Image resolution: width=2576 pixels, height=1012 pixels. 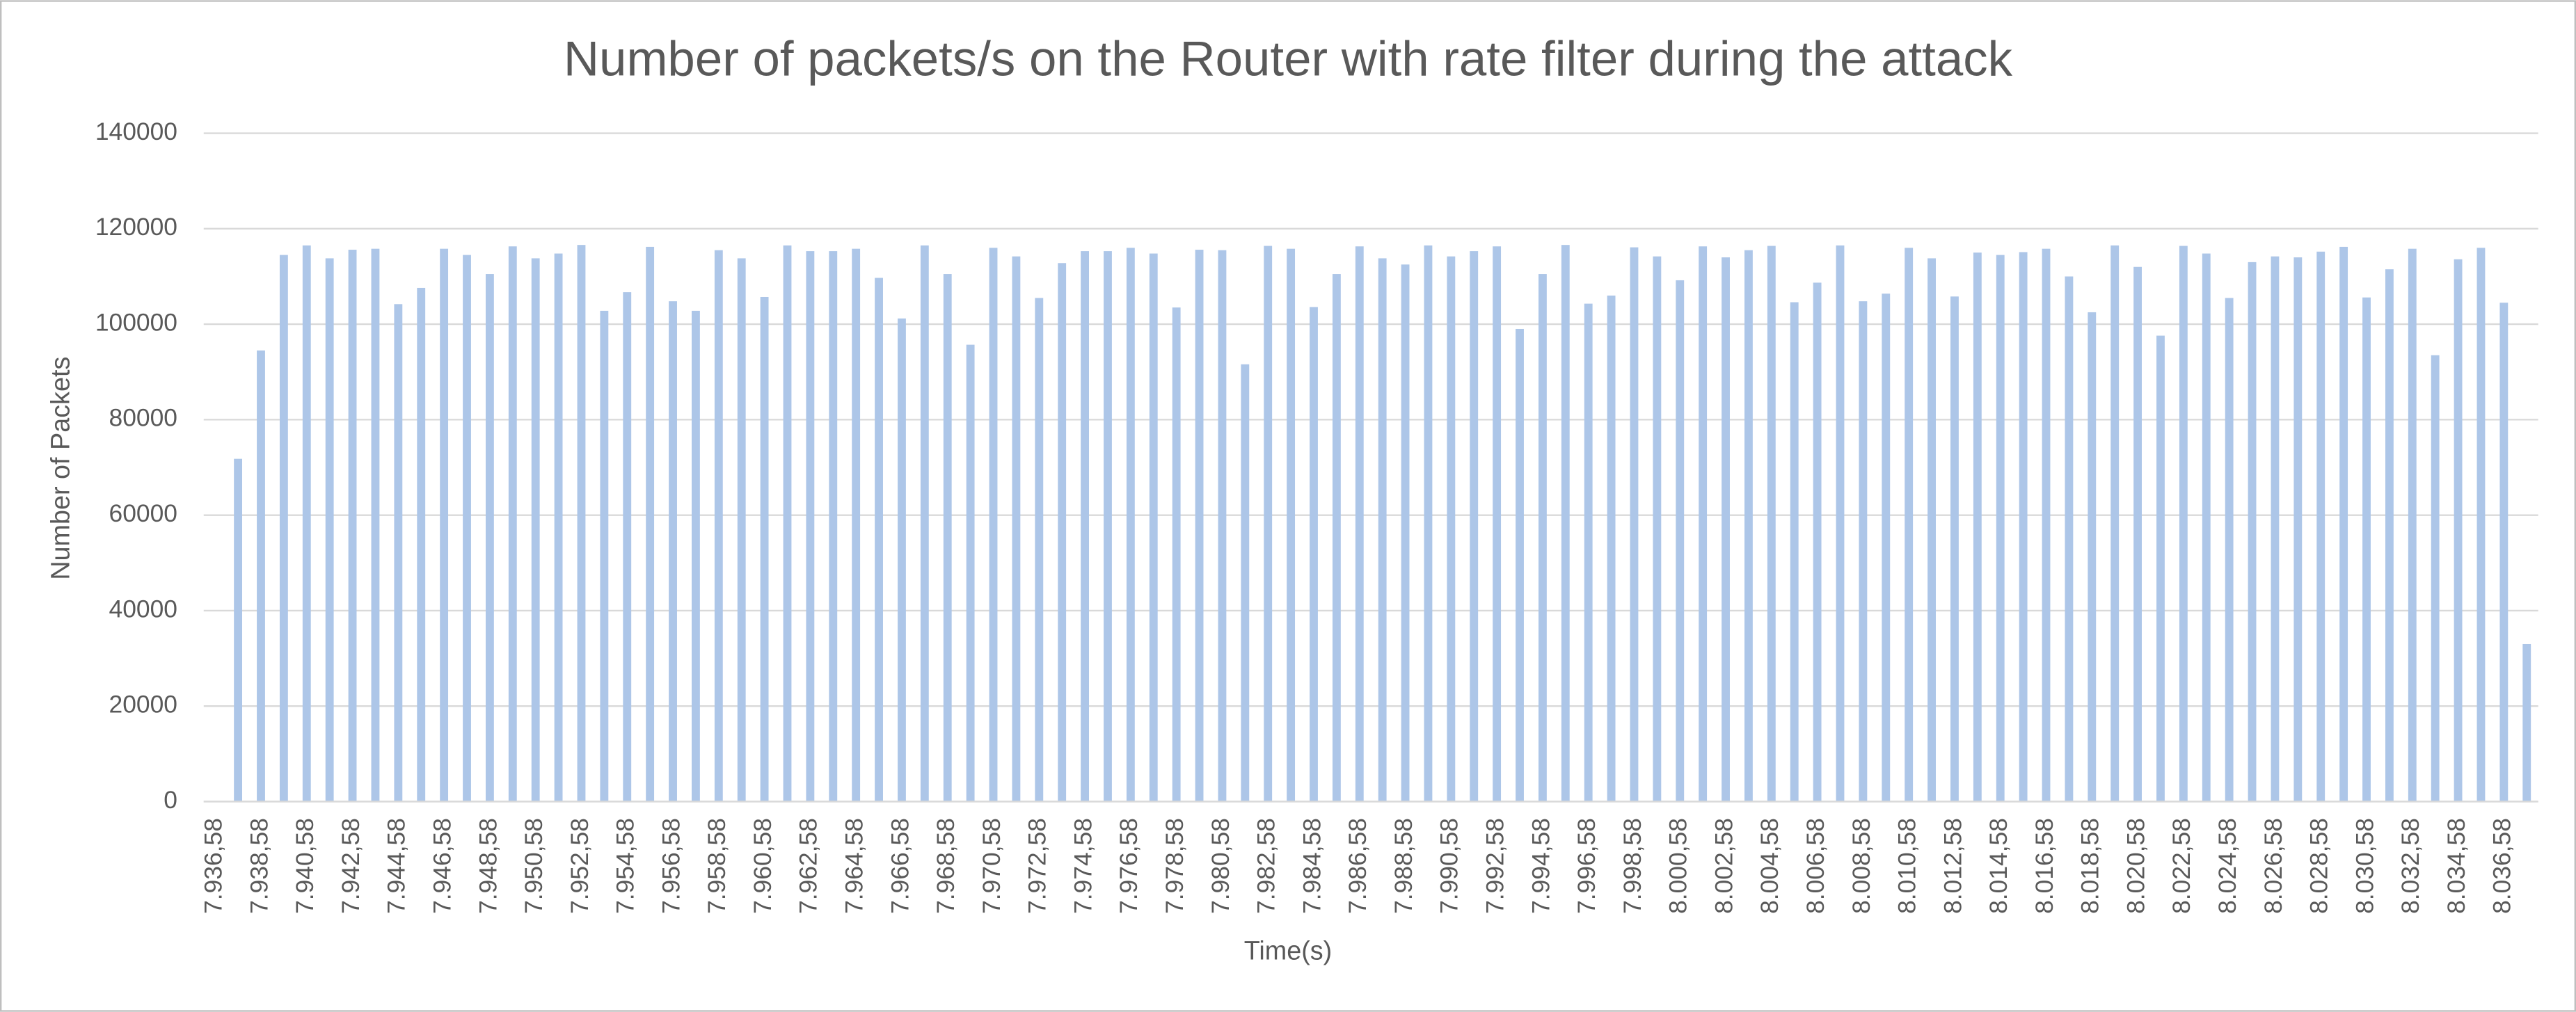 What do you see at coordinates (1998, 866) in the screenshot?
I see `x-tick-label: 8.014,58` at bounding box center [1998, 866].